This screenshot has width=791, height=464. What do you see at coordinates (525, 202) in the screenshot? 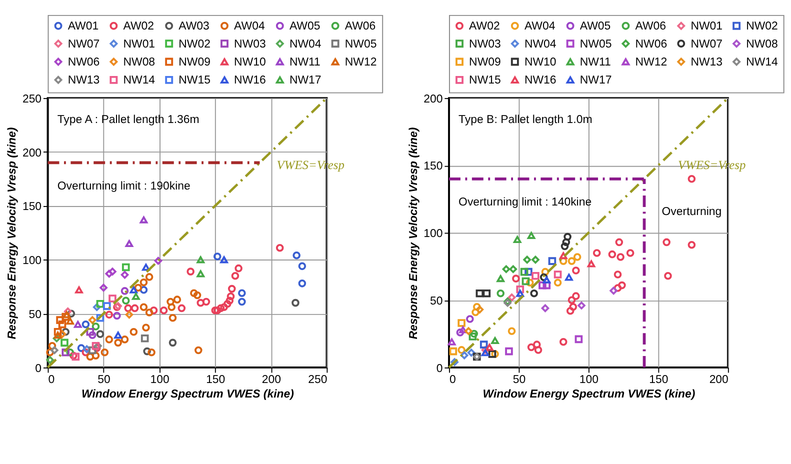
I see `ref-line-label: Overturning limit : 140kine` at bounding box center [525, 202].